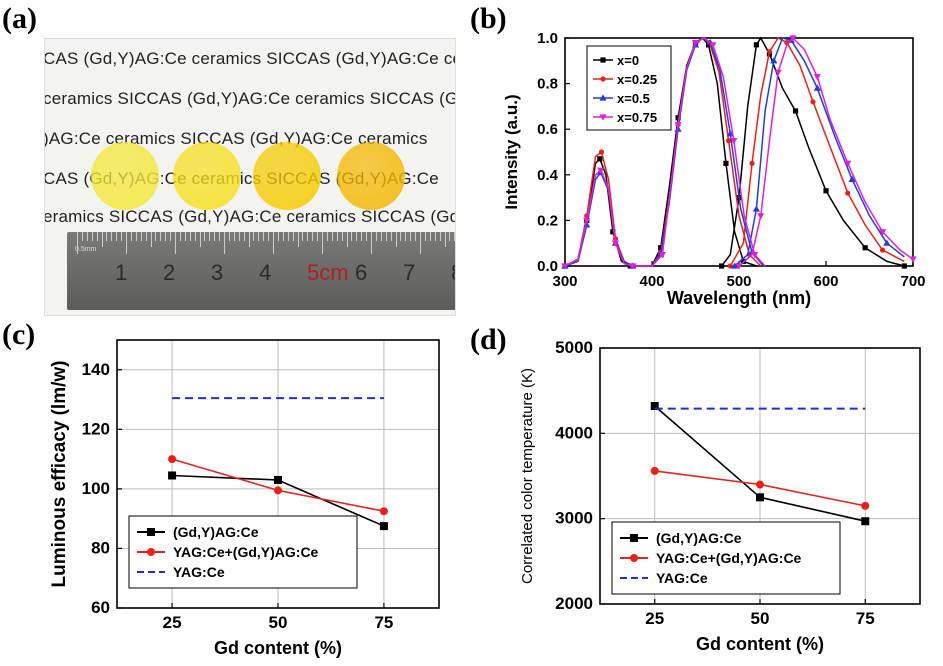 This screenshot has width=943, height=666. I want to click on ruler-number: 2, so click(169, 272).